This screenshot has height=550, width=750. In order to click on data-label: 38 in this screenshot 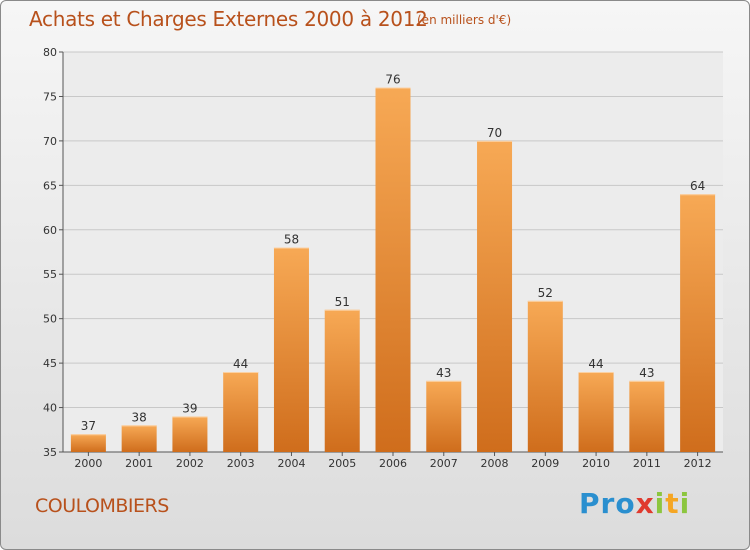, I will do `click(139, 417)`.